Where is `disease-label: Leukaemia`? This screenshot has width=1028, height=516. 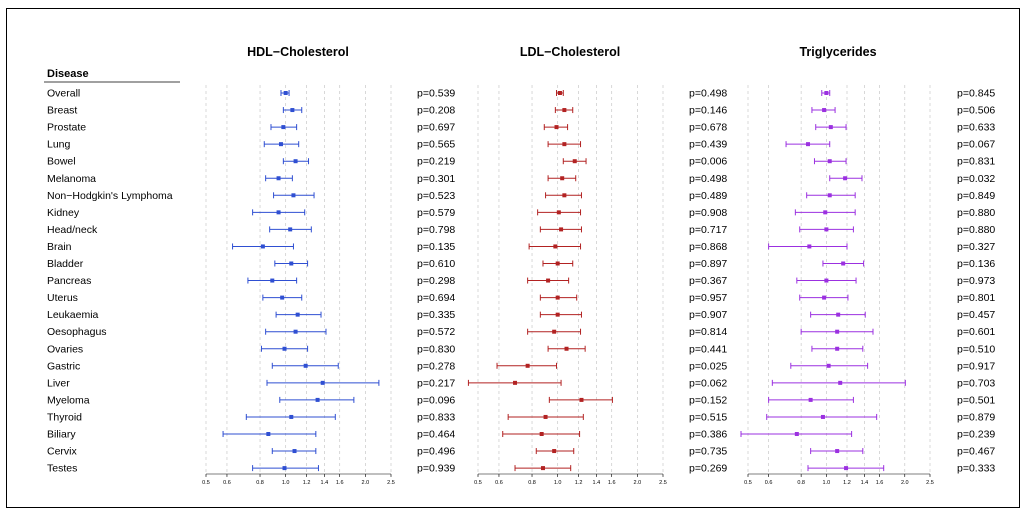 disease-label: Leukaemia is located at coordinates (73, 315).